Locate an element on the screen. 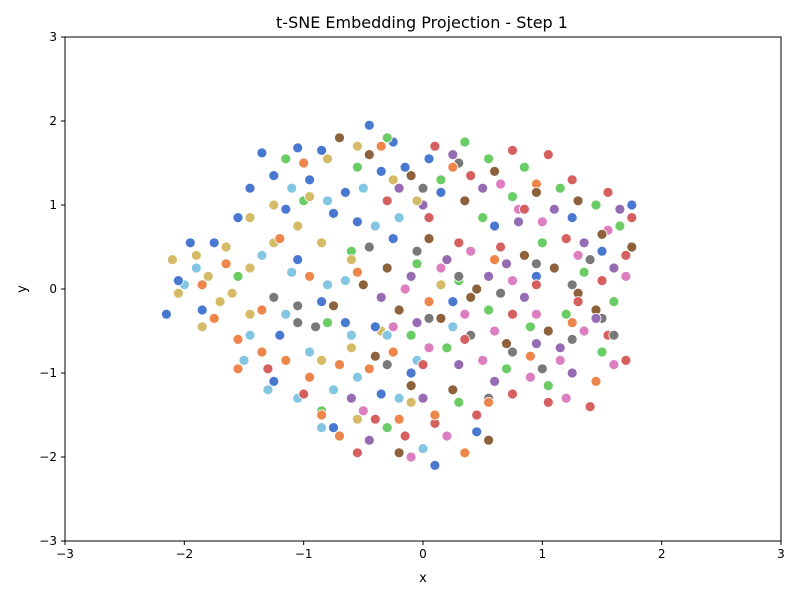  y-tick-label: 3 is located at coordinates (53, 37).